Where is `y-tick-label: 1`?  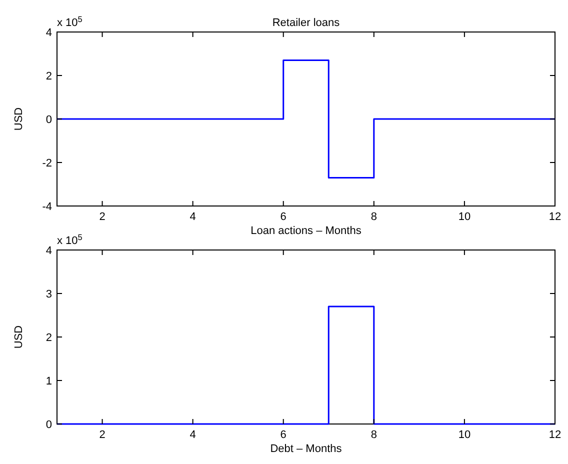
y-tick-label: 1 is located at coordinates (49, 382).